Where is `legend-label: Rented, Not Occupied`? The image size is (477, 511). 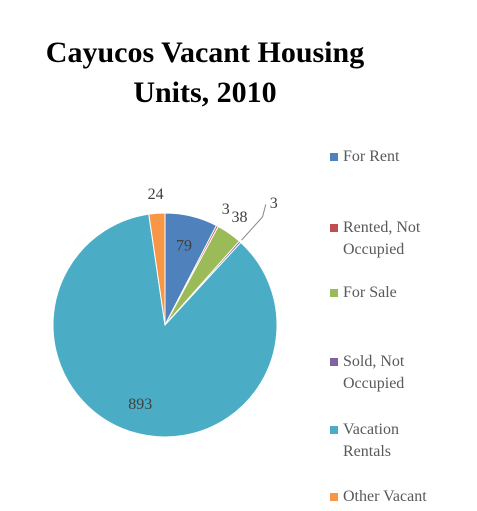 legend-label: Rented, Not Occupied is located at coordinates (382, 238).